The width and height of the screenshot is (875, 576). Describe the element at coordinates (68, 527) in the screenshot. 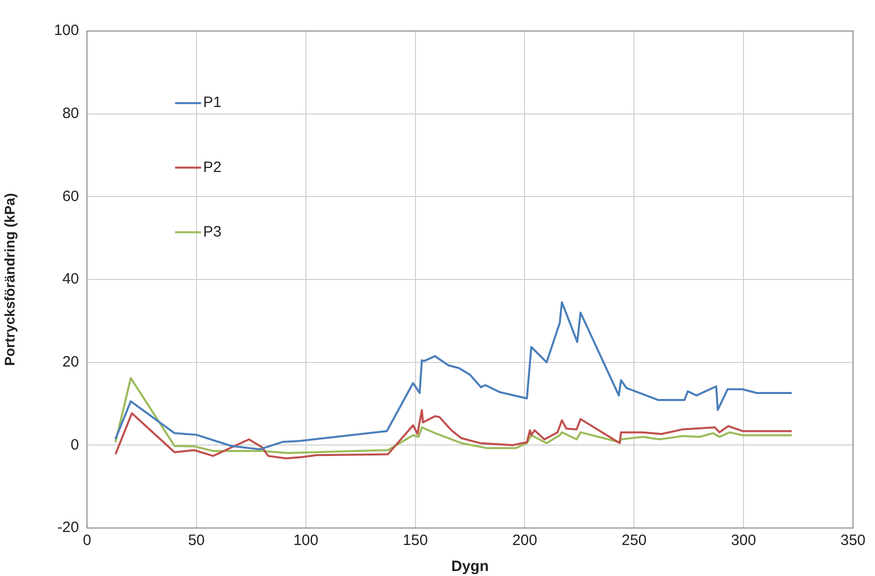

I see `y-tick-label: -20` at that location.